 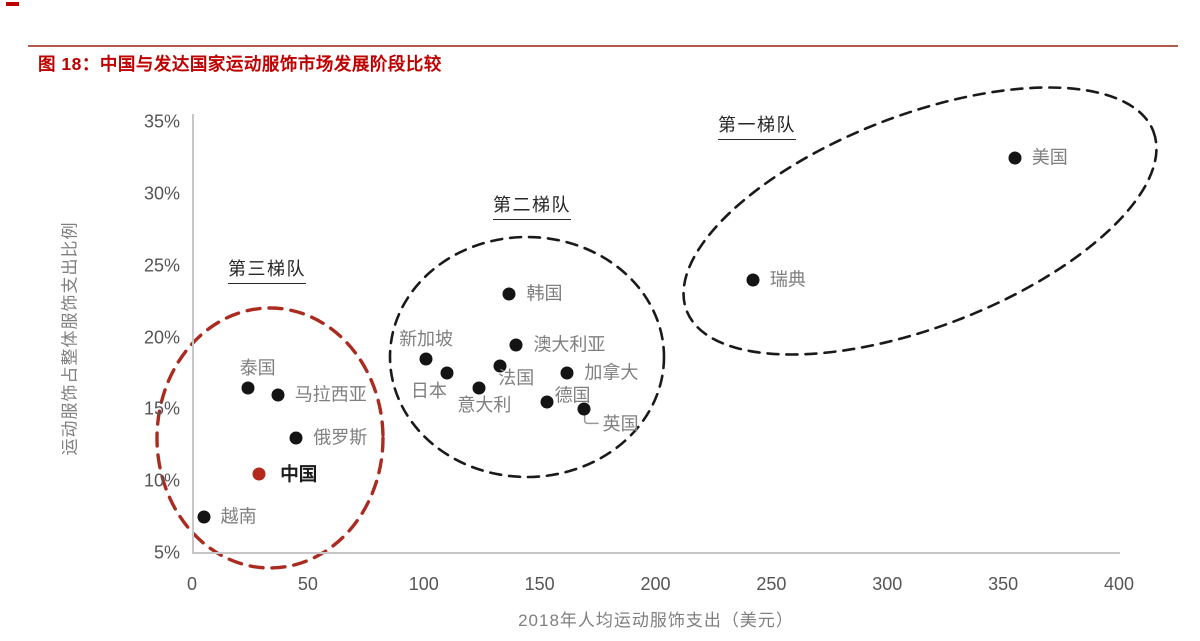 I want to click on x-tick: 200, so click(x=655, y=584).